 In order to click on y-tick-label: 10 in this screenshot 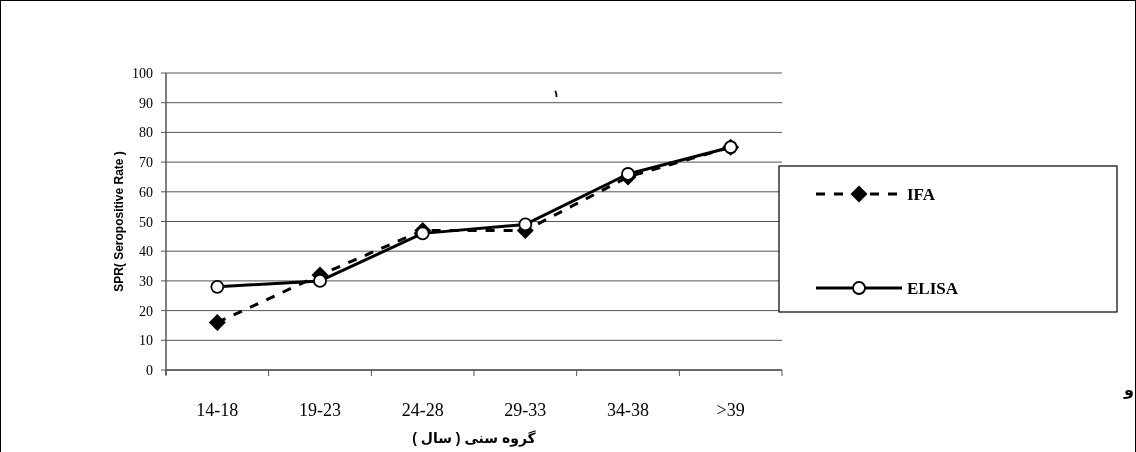, I will do `click(146, 341)`.